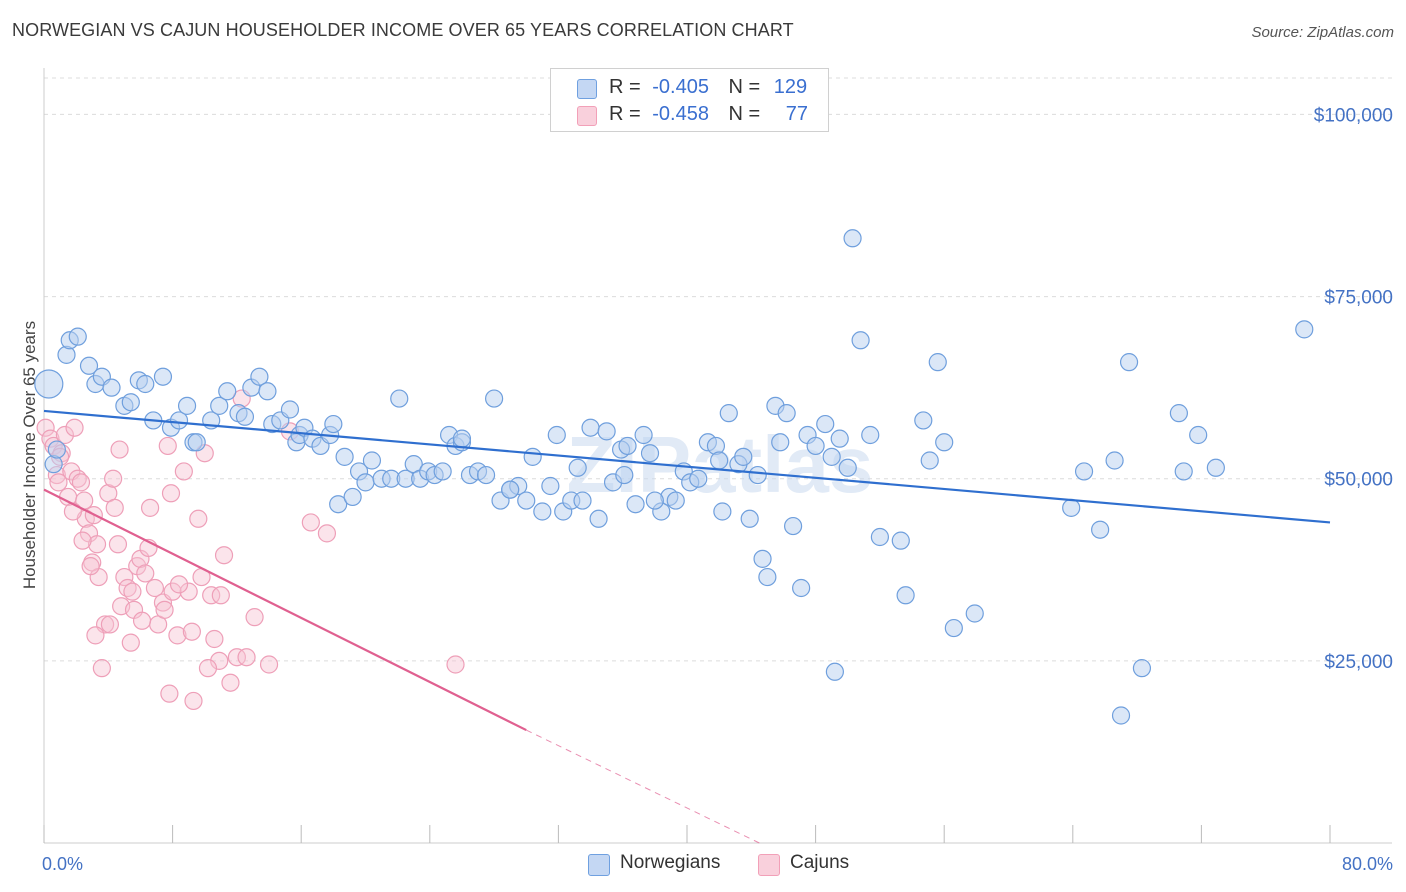 This screenshot has height=892, width=1406. What do you see at coordinates (587, 89) in the screenshot?
I see `norwegians-swatch` at bounding box center [587, 89].